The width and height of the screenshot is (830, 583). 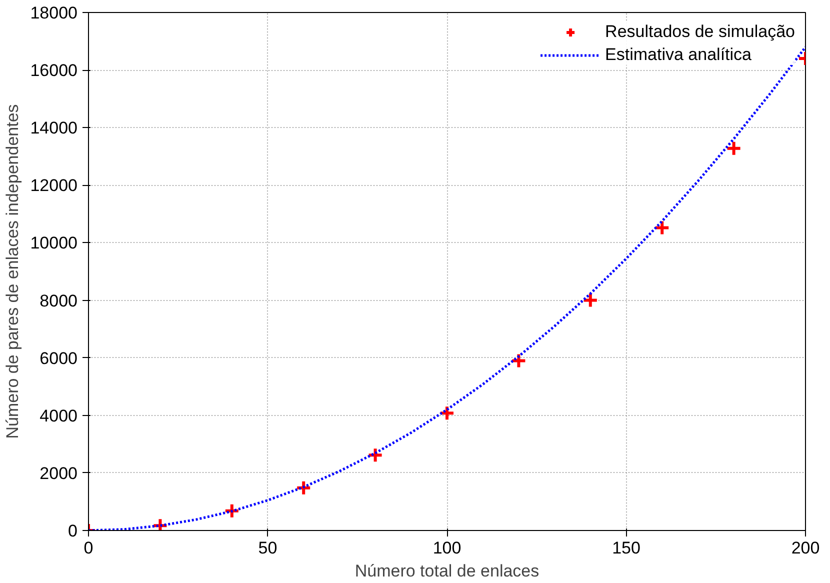 What do you see at coordinates (59, 358) in the screenshot?
I see `y-tick-label: 6000` at bounding box center [59, 358].